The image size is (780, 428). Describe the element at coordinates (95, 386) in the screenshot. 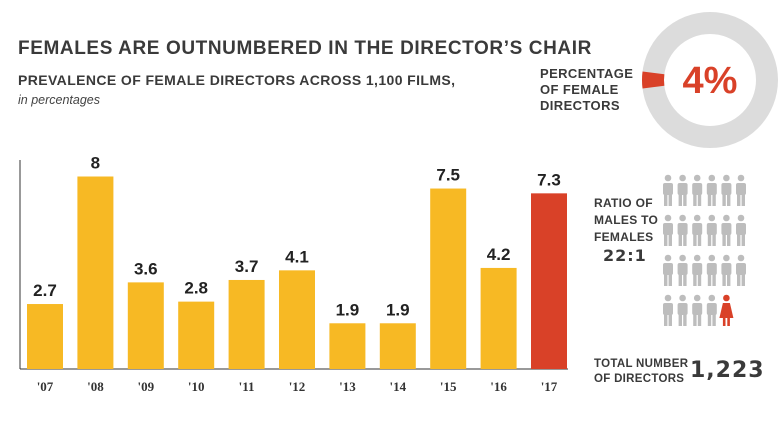

I see `x-tick-label: '08` at that location.